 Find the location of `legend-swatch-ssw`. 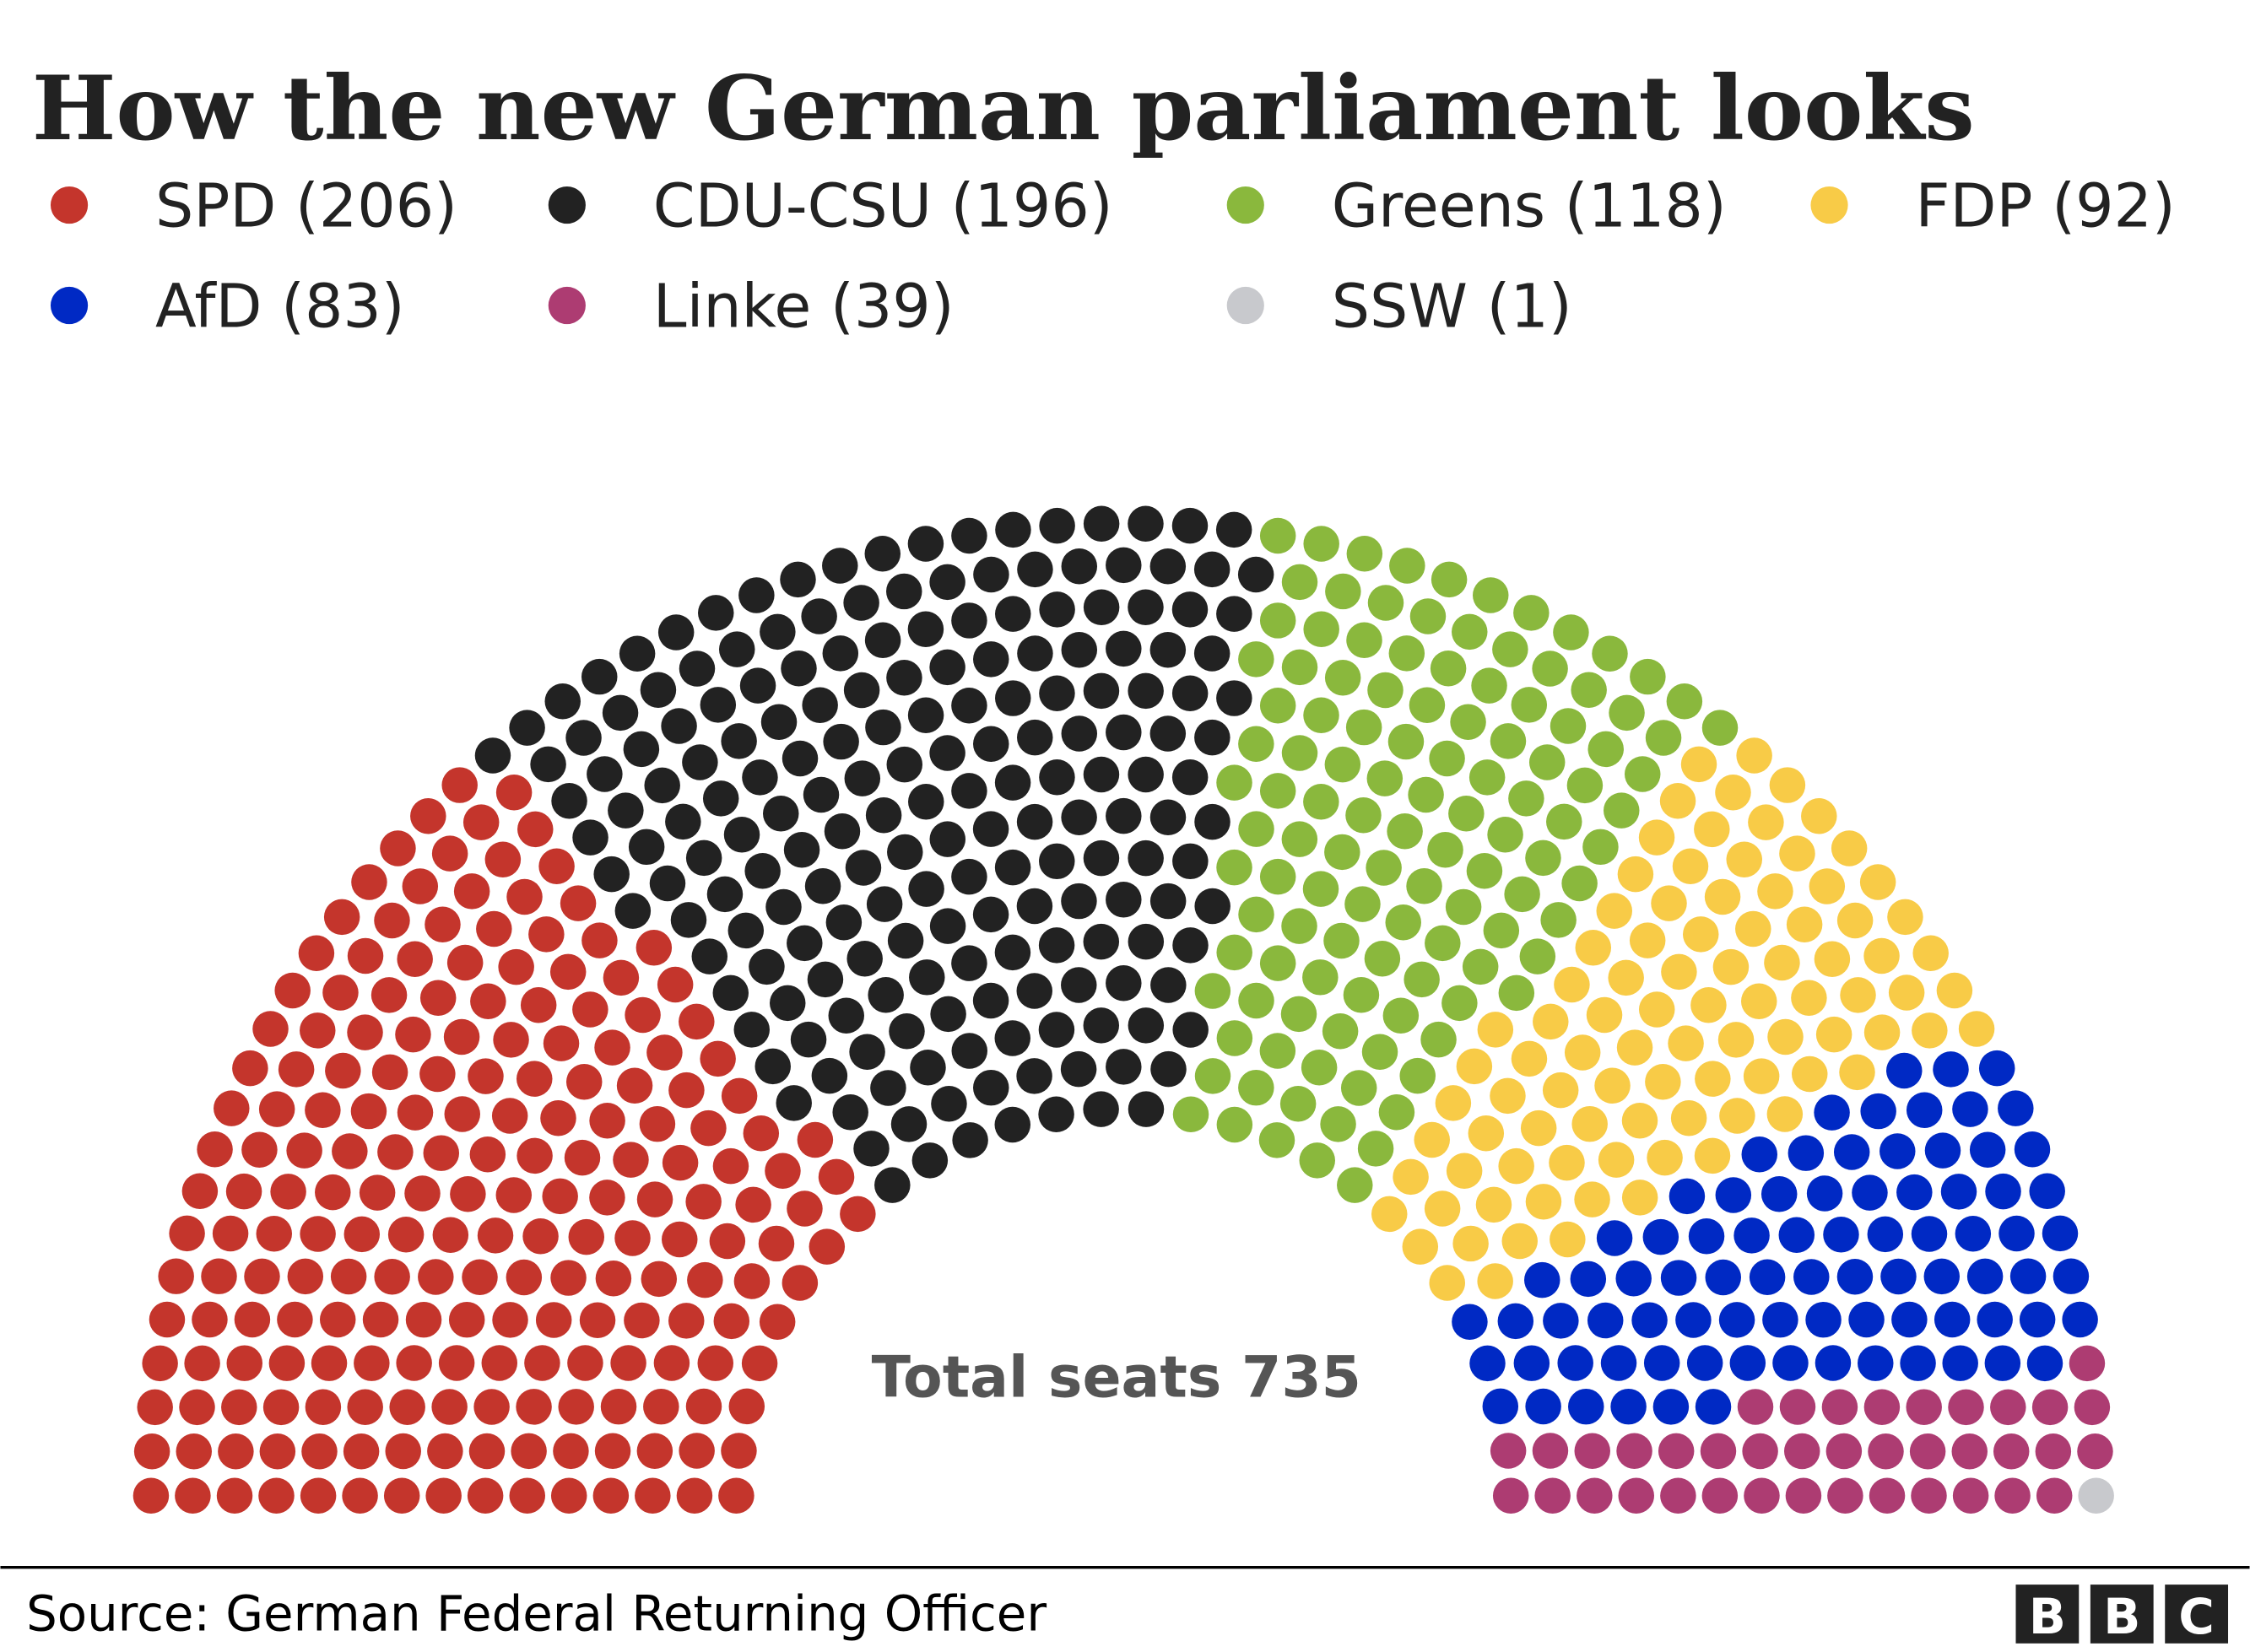

legend-swatch-ssw is located at coordinates (1245, 305).